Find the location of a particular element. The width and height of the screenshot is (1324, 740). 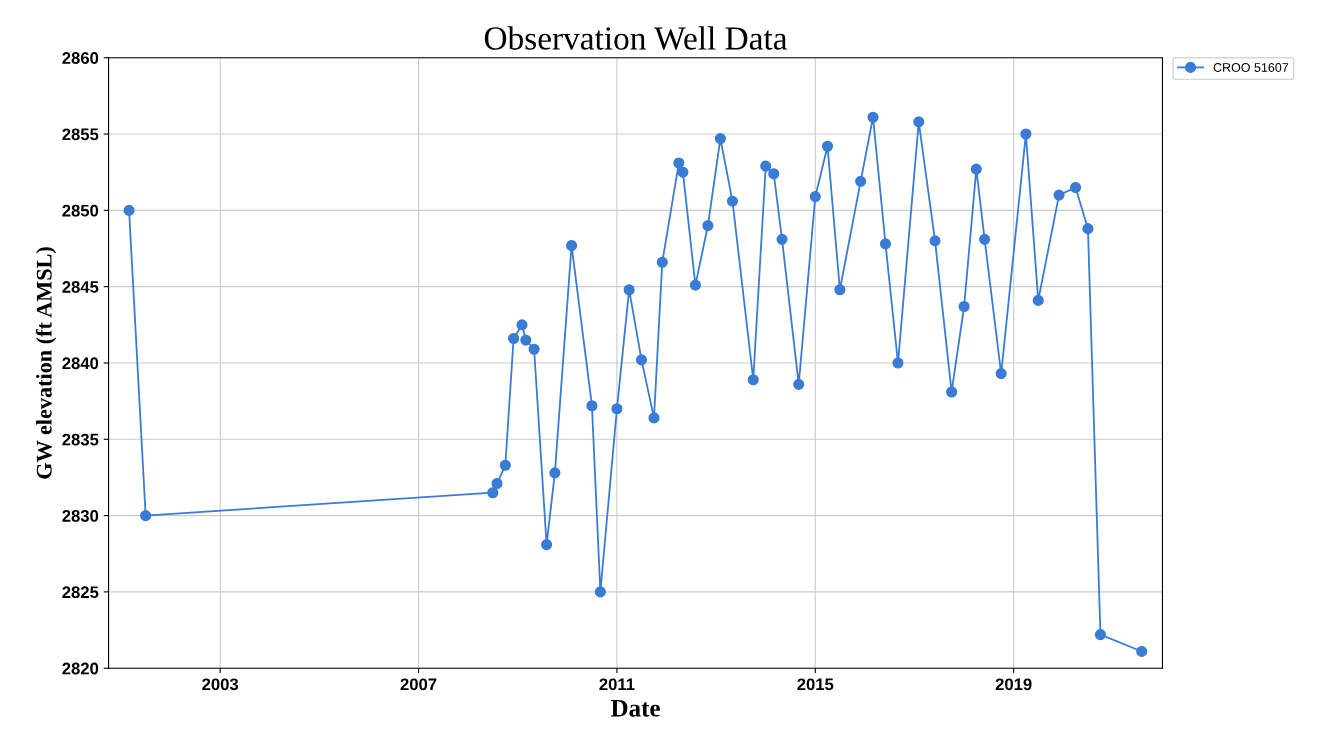

x-axis-title: Date is located at coordinates (635, 708).